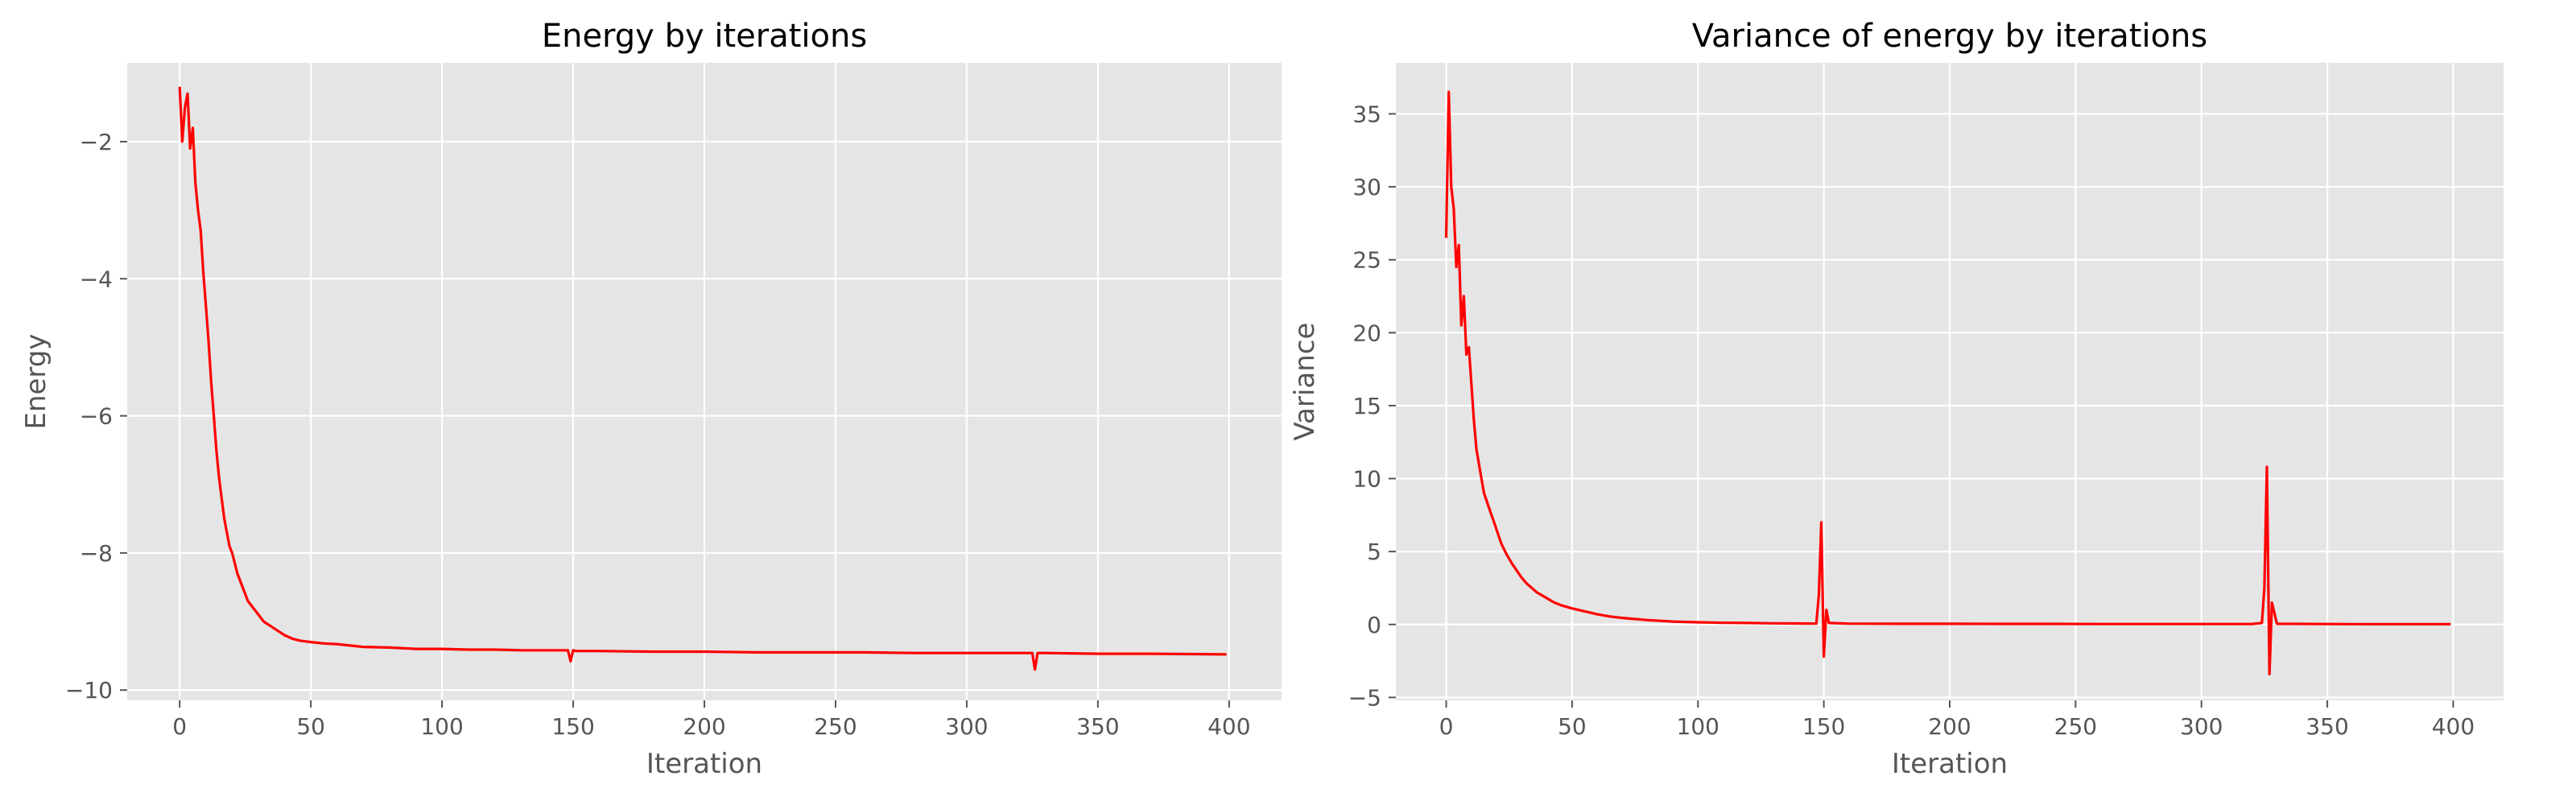 The height and width of the screenshot is (805, 2576). I want to click on variance-x-tick-label: 200, so click(1949, 726).